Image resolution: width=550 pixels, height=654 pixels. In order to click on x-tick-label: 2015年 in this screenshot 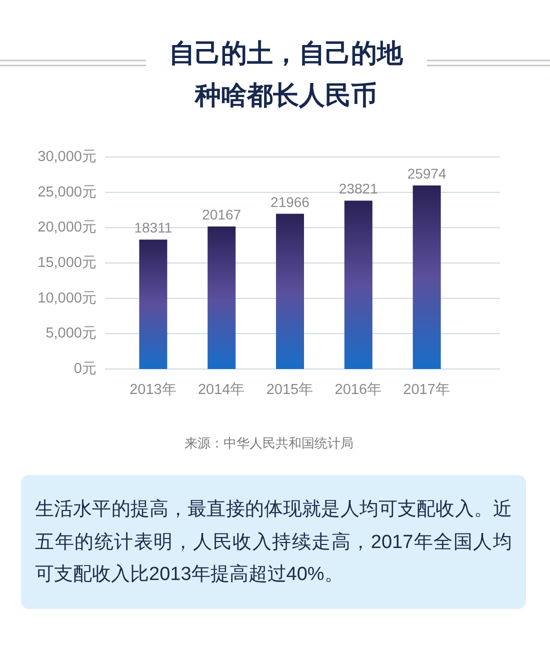, I will do `click(290, 389)`.